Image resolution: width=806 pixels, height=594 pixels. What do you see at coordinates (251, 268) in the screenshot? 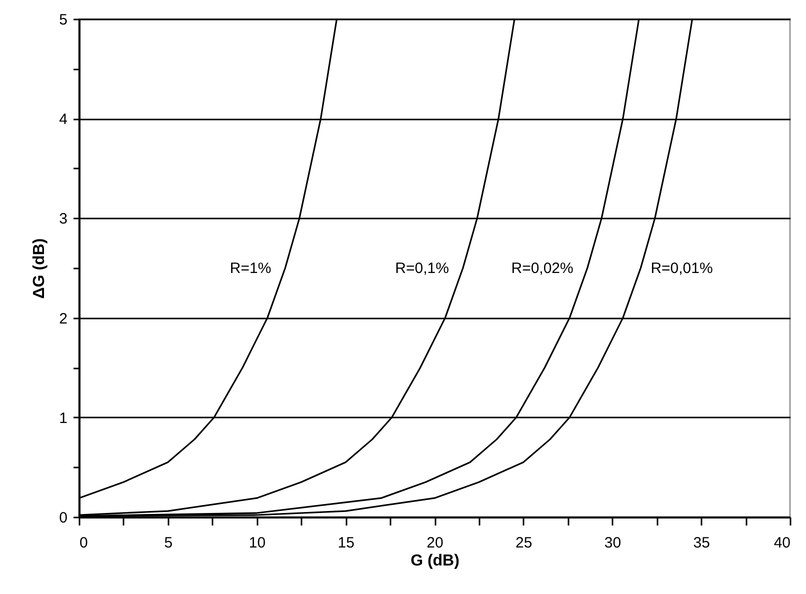
I see `series-label: R=1%` at bounding box center [251, 268].